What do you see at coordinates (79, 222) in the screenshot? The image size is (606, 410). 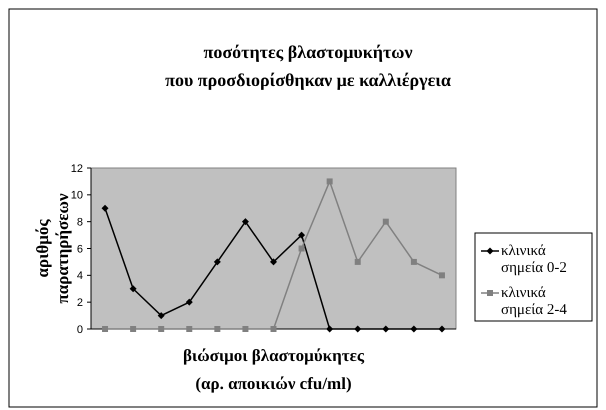 I see `y-tick-label: 8` at bounding box center [79, 222].